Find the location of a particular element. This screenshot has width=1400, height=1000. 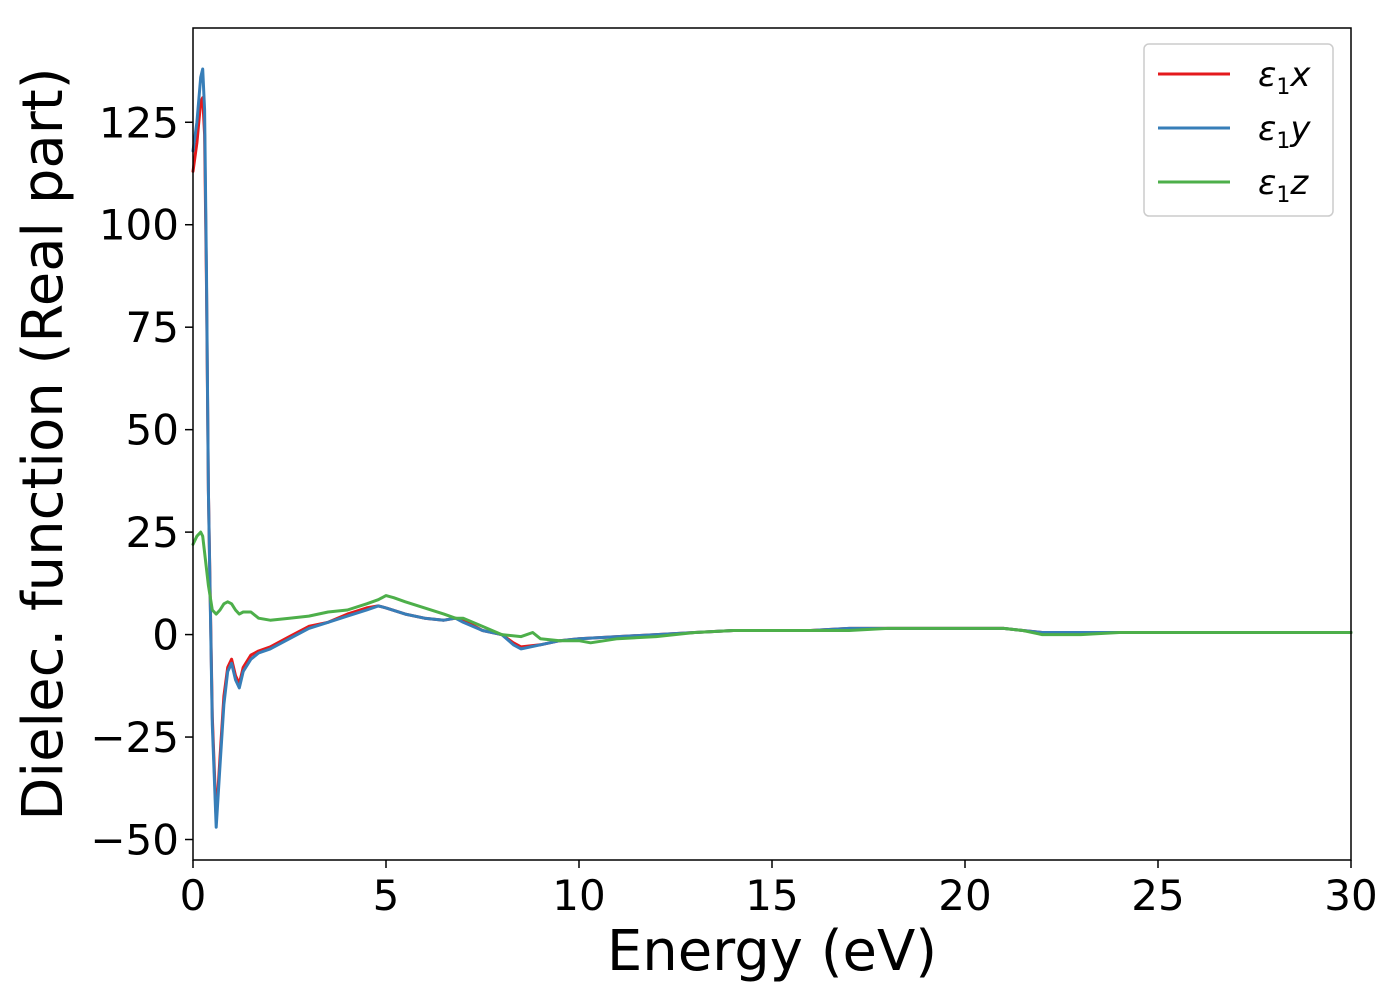

legend-items: ε1x ε1y ε1z is located at coordinates (1234, 131).